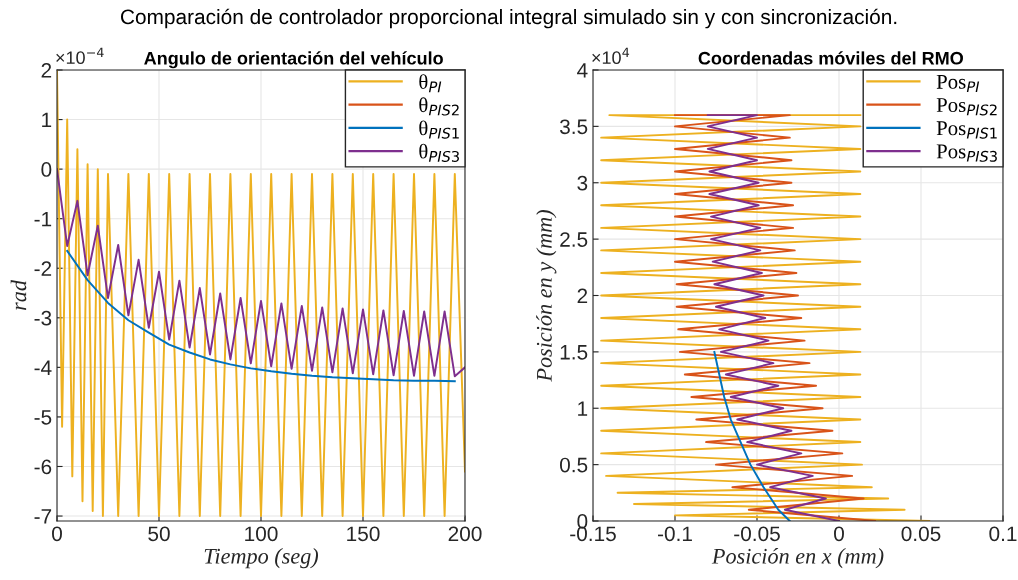 The height and width of the screenshot is (580, 1018). Describe the element at coordinates (958, 84) in the screenshot. I see `legend-label: Pos$_{PI}$` at that location.